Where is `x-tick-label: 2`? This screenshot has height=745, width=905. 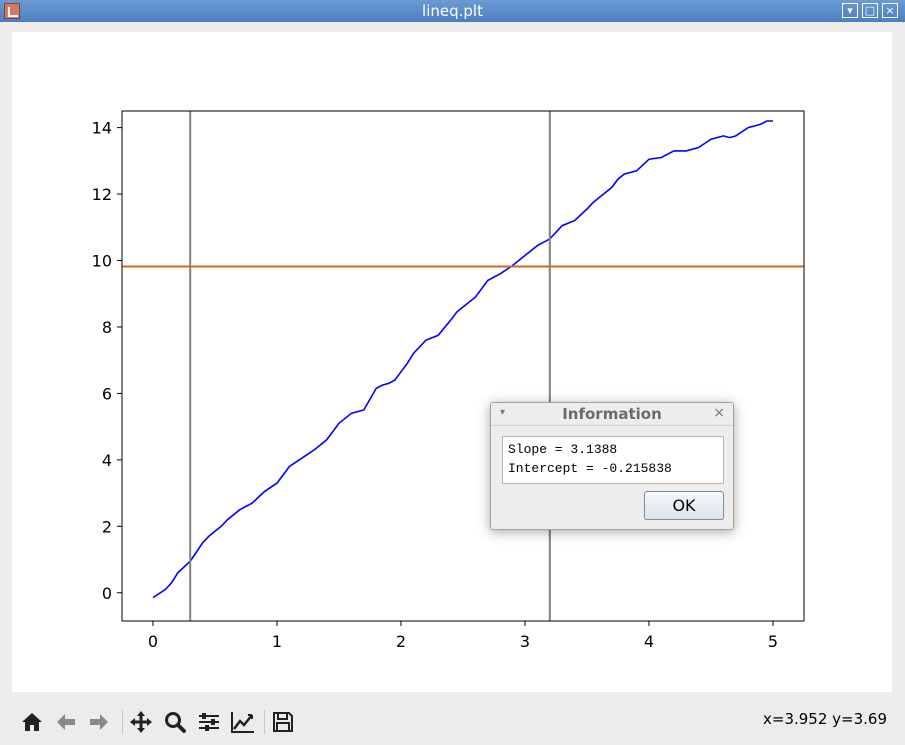
x-tick-label: 2 is located at coordinates (401, 641).